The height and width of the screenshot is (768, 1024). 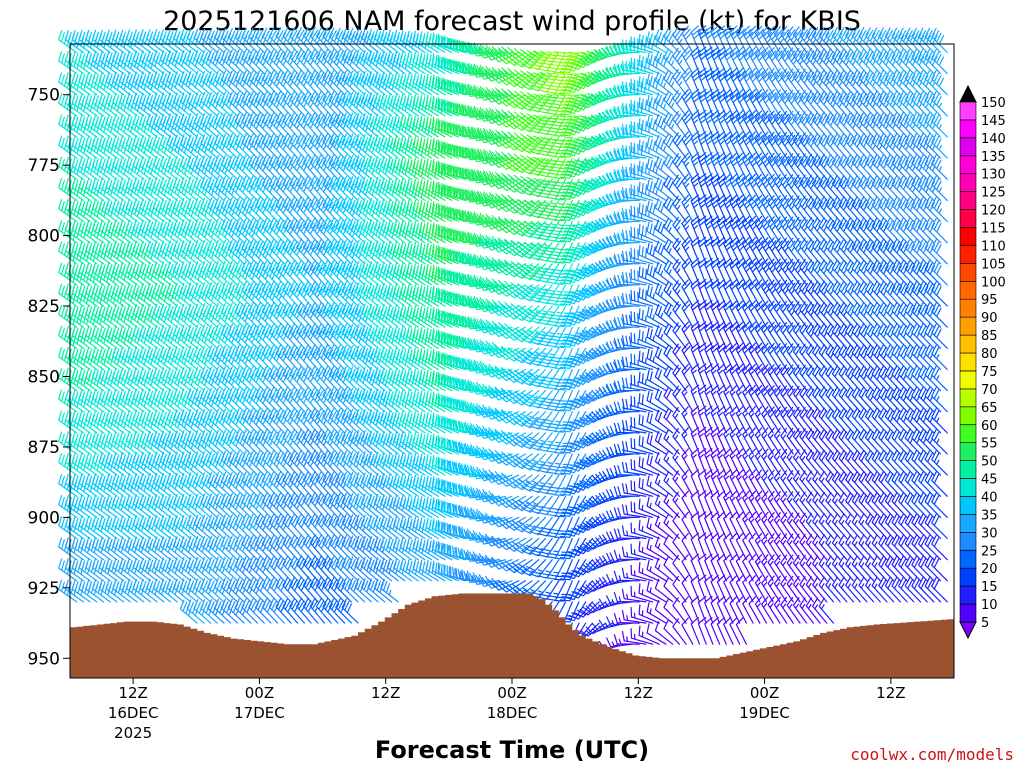 What do you see at coordinates (968, 541) in the screenshot?
I see `colorbar-swatch` at bounding box center [968, 541].